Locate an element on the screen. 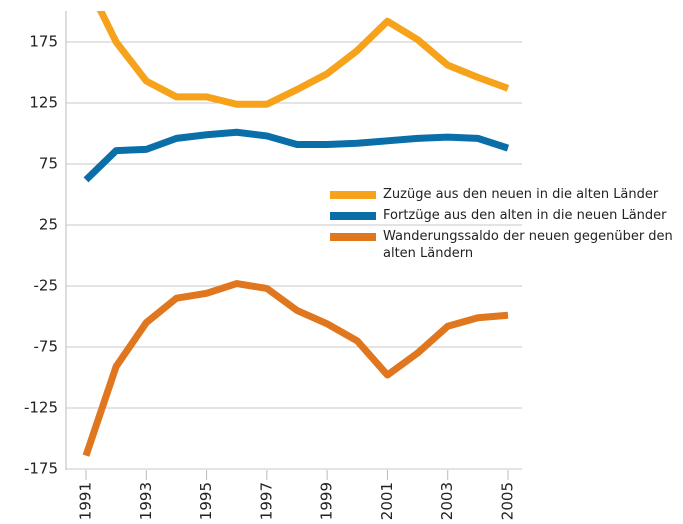 The width and height of the screenshot is (683, 524). y-tick-label: 75 is located at coordinates (48, 164).